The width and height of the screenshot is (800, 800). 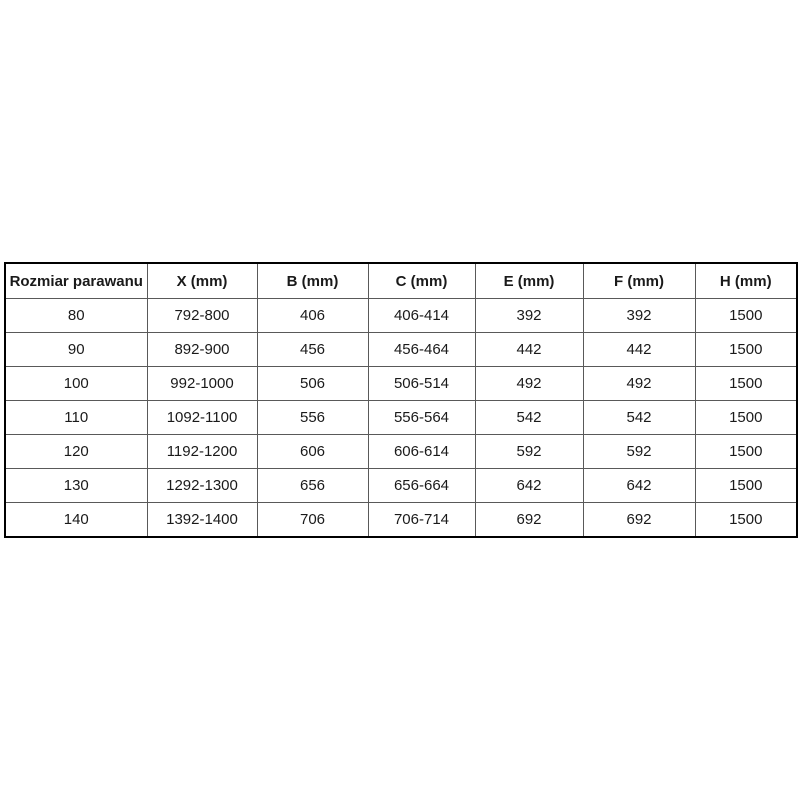 I want to click on table-cell: 1092-1100, so click(x=202, y=417).